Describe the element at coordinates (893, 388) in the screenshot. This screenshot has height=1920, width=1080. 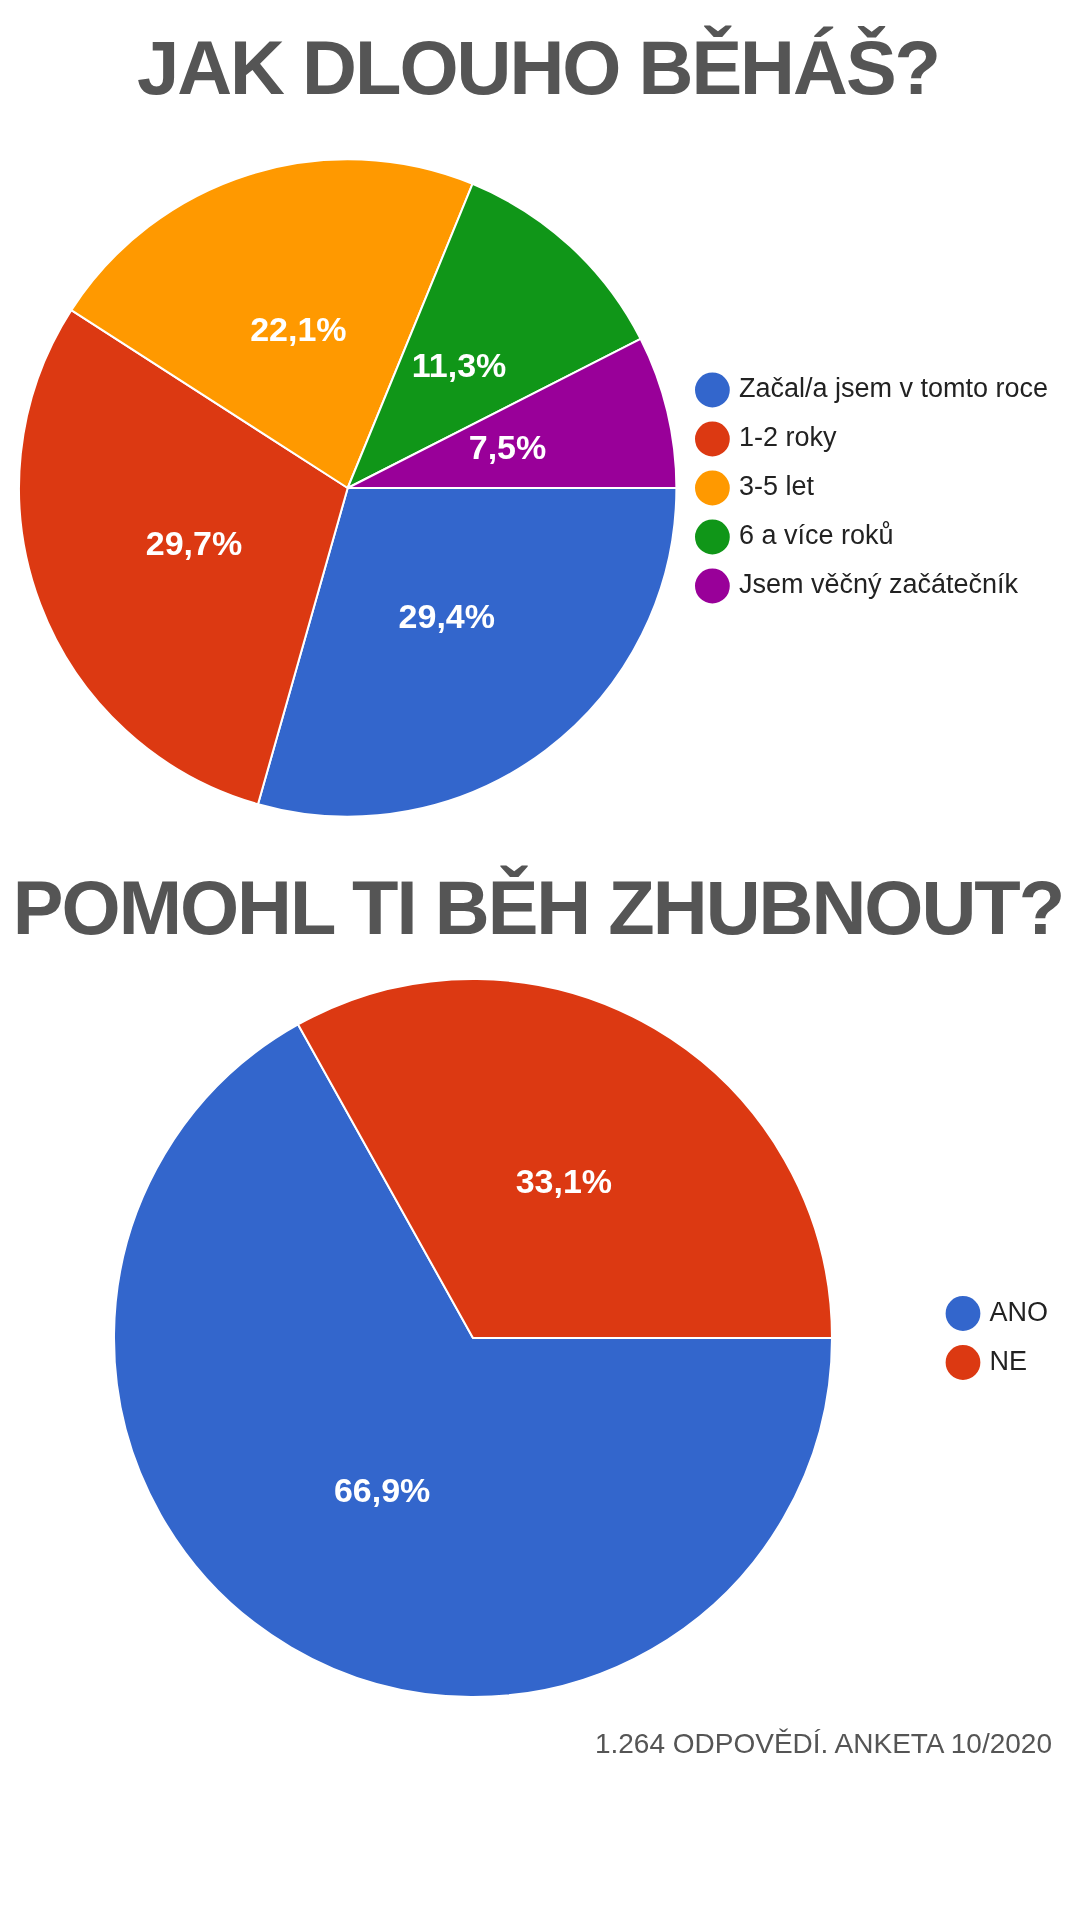
I see `legend-label: Začal/a jsem v tomto roce` at that location.